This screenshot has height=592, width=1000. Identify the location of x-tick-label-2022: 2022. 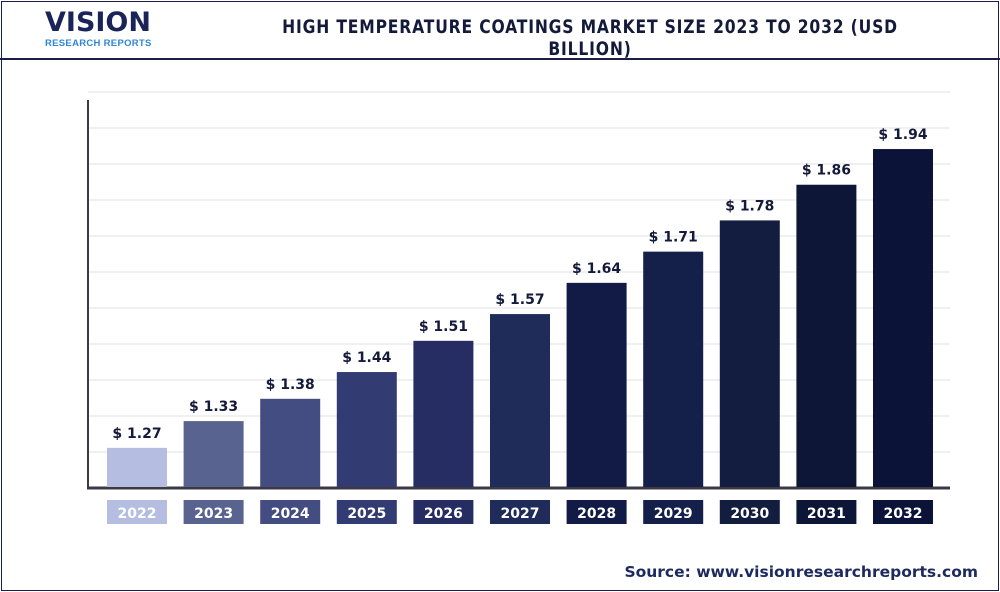
(137, 514).